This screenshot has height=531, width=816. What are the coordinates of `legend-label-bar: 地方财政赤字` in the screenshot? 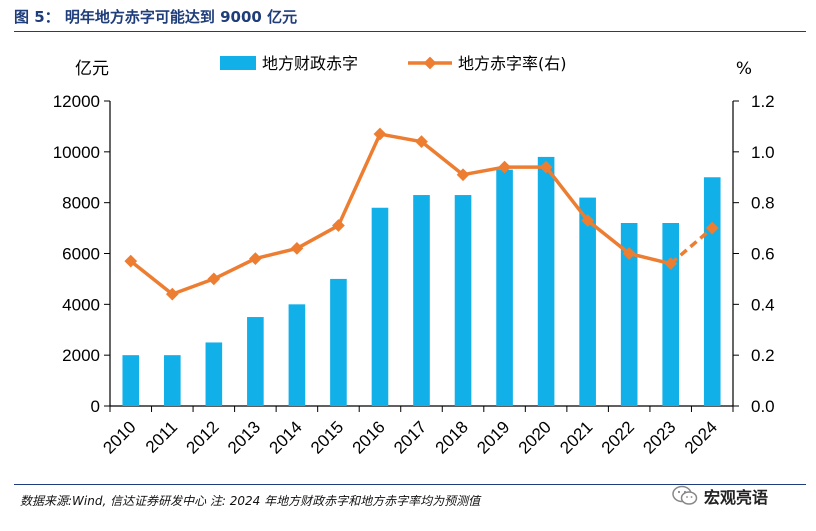 It's located at (310, 63).